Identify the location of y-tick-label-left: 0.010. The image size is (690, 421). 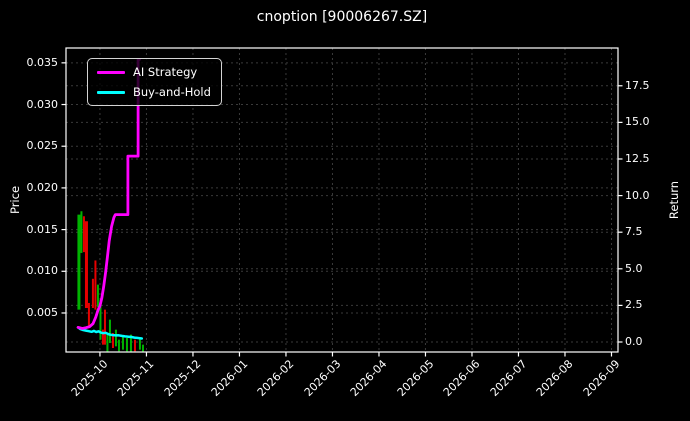
(42, 271).